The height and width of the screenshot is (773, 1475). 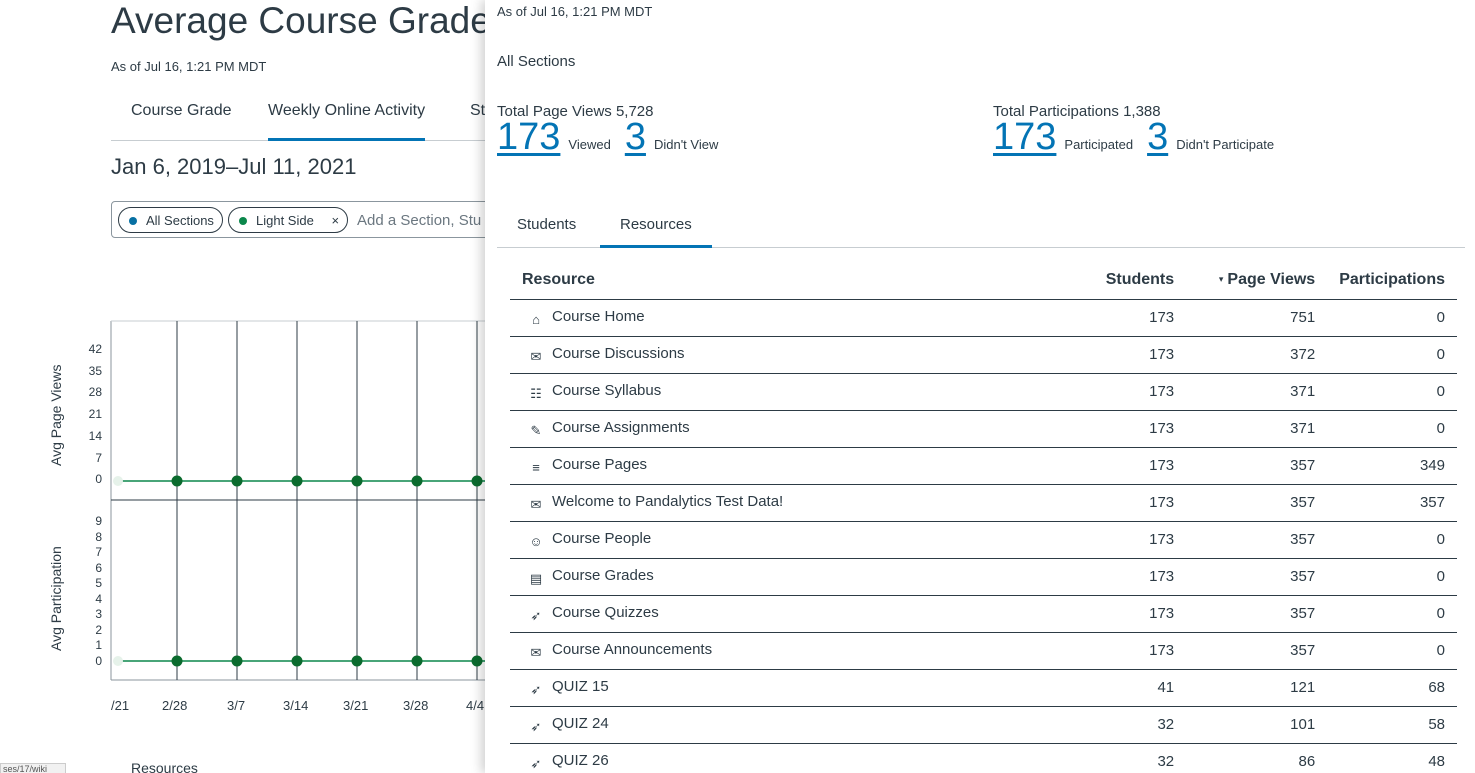 I want to click on resource-cell: ✉ Welcome to Pandalytics Test Data!, so click(x=784, y=503).